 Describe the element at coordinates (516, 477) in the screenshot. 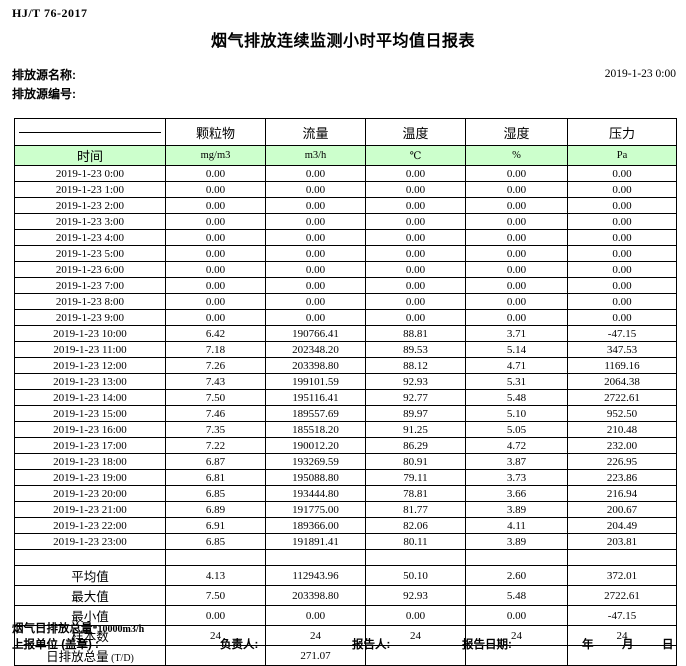

I see `cell-value: 3.73` at that location.